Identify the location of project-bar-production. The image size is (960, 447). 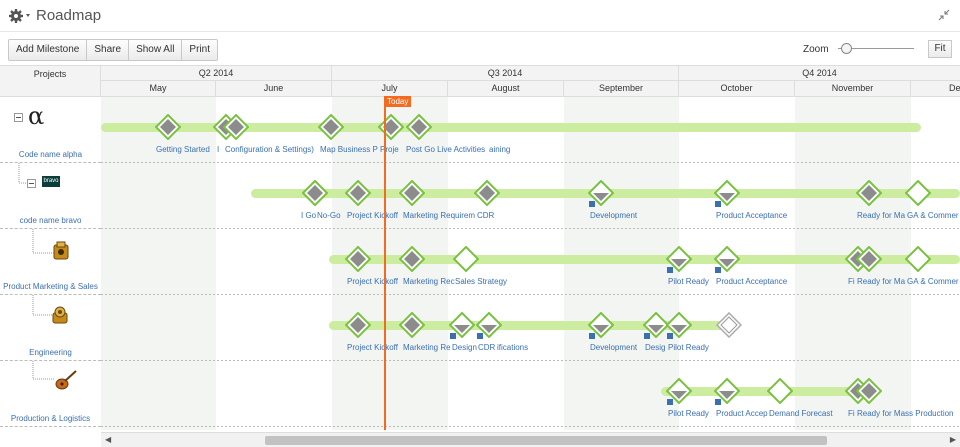
(766, 391).